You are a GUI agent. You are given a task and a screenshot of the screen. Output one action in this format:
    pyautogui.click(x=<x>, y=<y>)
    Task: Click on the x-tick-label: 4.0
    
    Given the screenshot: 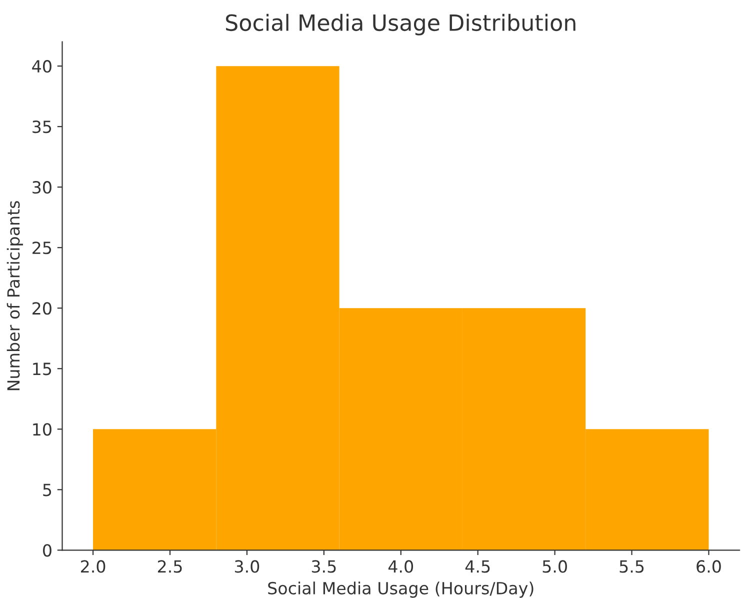 What is the action you would take?
    pyautogui.click(x=401, y=566)
    